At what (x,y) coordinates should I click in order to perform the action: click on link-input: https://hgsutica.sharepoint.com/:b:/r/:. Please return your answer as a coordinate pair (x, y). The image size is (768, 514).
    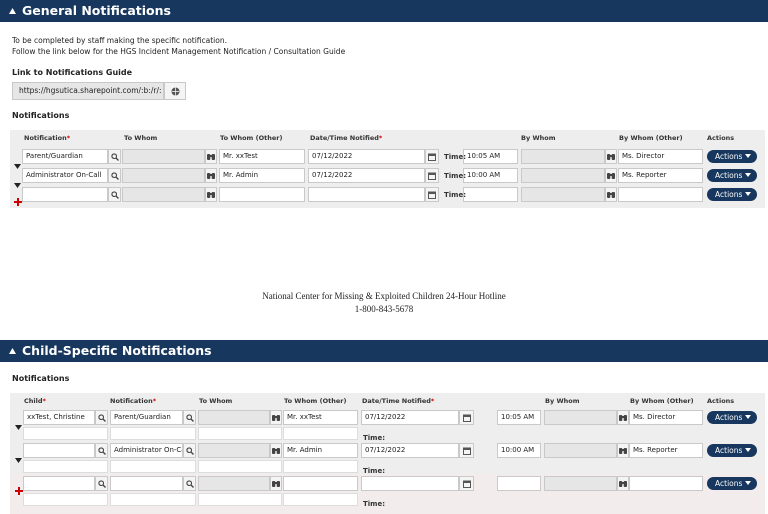
    Looking at the image, I should click on (88, 91).